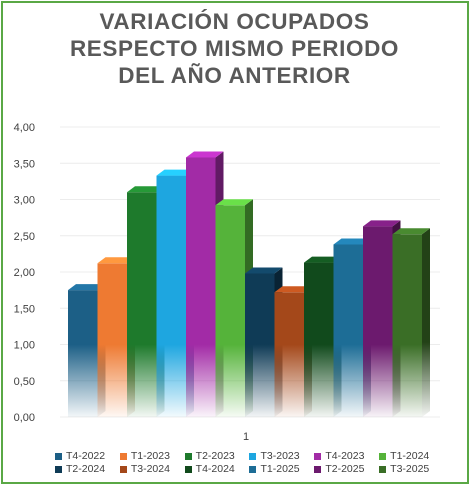  Describe the element at coordinates (24, 346) in the screenshot. I see `y-tick-label: 1,00` at that location.